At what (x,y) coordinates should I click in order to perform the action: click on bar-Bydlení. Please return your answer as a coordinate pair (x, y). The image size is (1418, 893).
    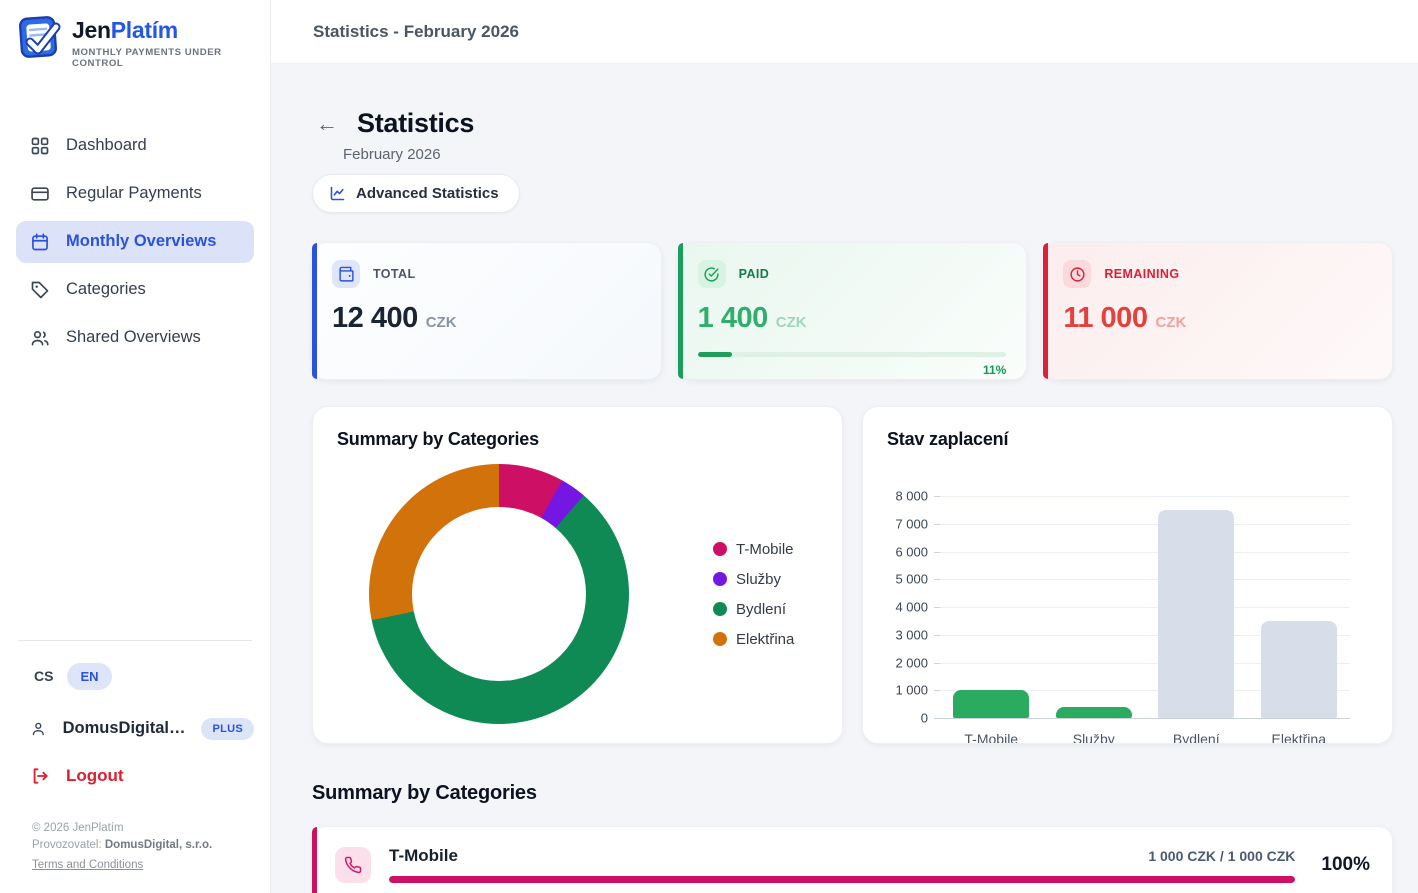
    Looking at the image, I should click on (1196, 613).